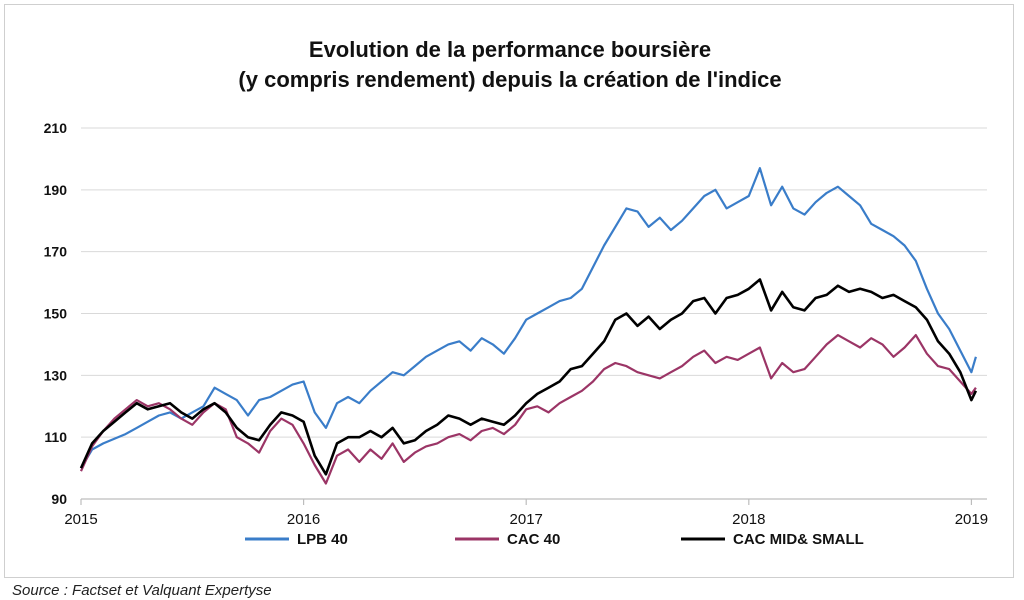  I want to click on legend-label: LPB 40, so click(322, 539).